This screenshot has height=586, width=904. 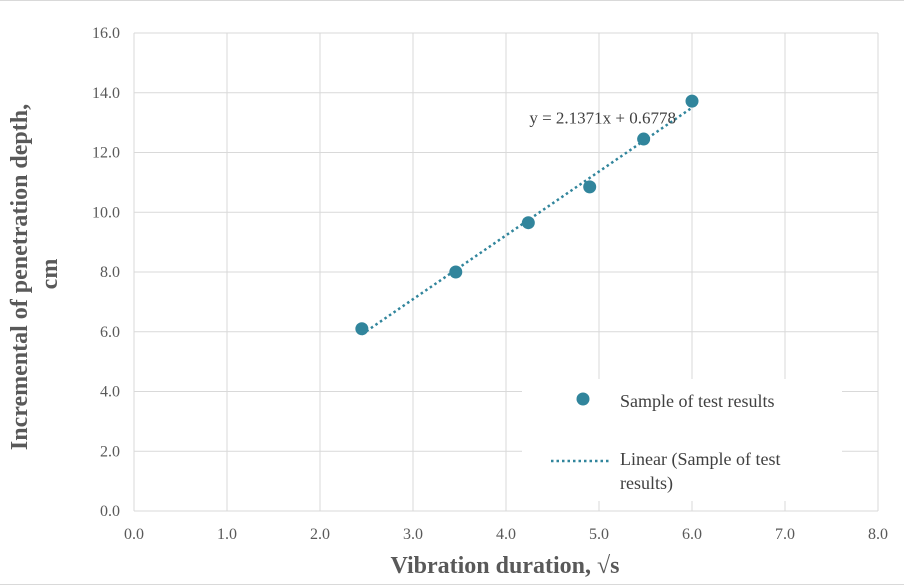 What do you see at coordinates (599, 534) in the screenshot?
I see `x-tick-label: 5.0` at bounding box center [599, 534].